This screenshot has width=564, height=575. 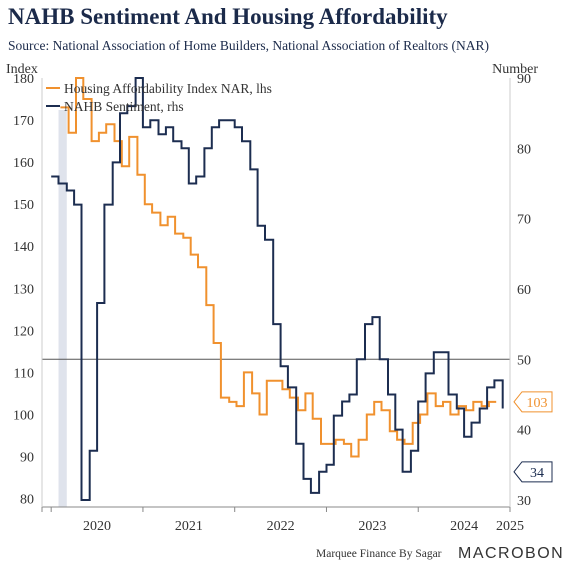 I want to click on right-axis-title: Number, so click(x=515, y=69).